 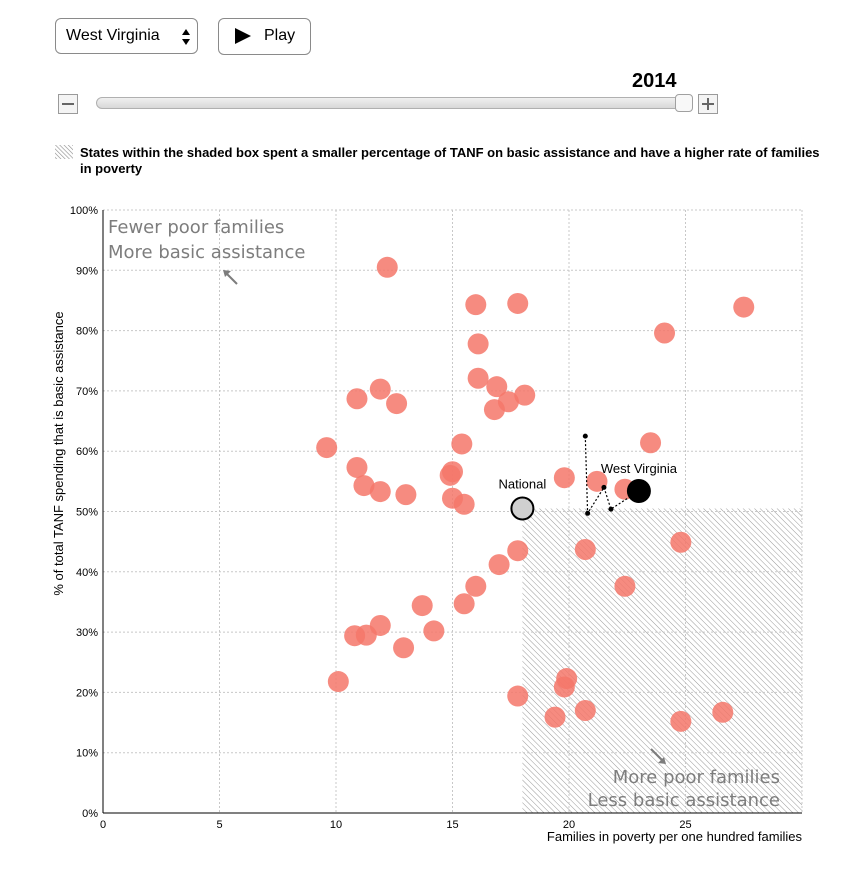 I want to click on x-tick-label: 10, so click(x=336, y=825).